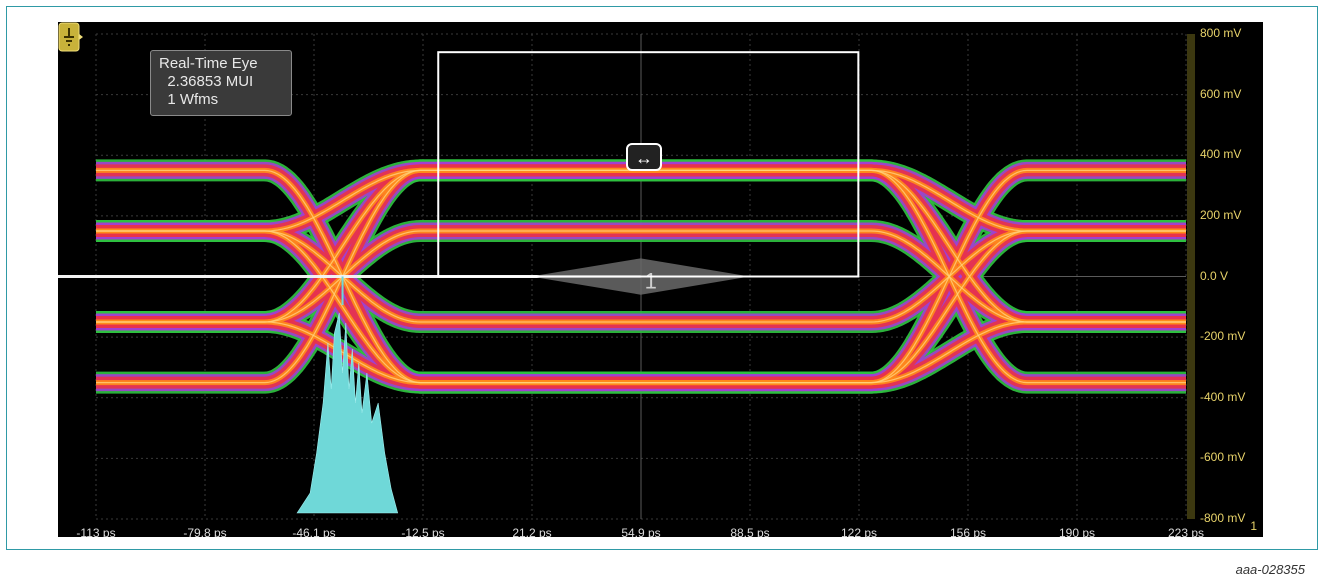 The image size is (1327, 584). I want to click on figure-id: aaa-028355, so click(1270, 569).